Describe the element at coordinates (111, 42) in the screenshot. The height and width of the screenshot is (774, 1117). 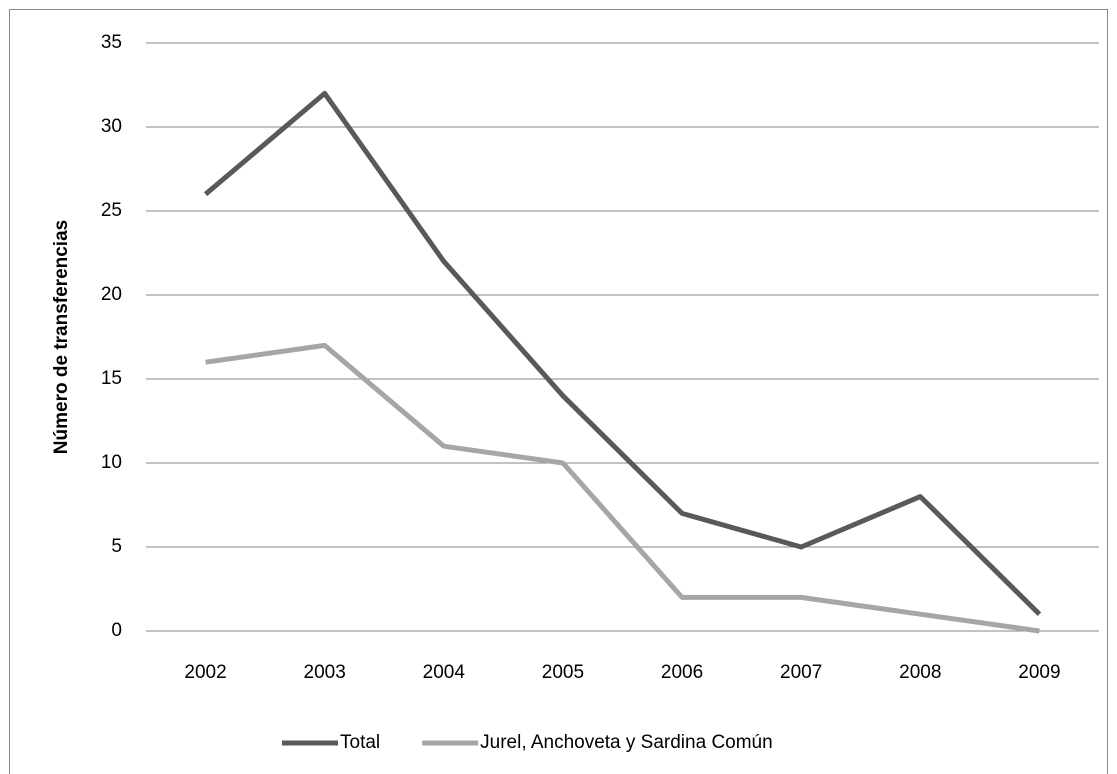
I see `y-tick-label: 35` at that location.